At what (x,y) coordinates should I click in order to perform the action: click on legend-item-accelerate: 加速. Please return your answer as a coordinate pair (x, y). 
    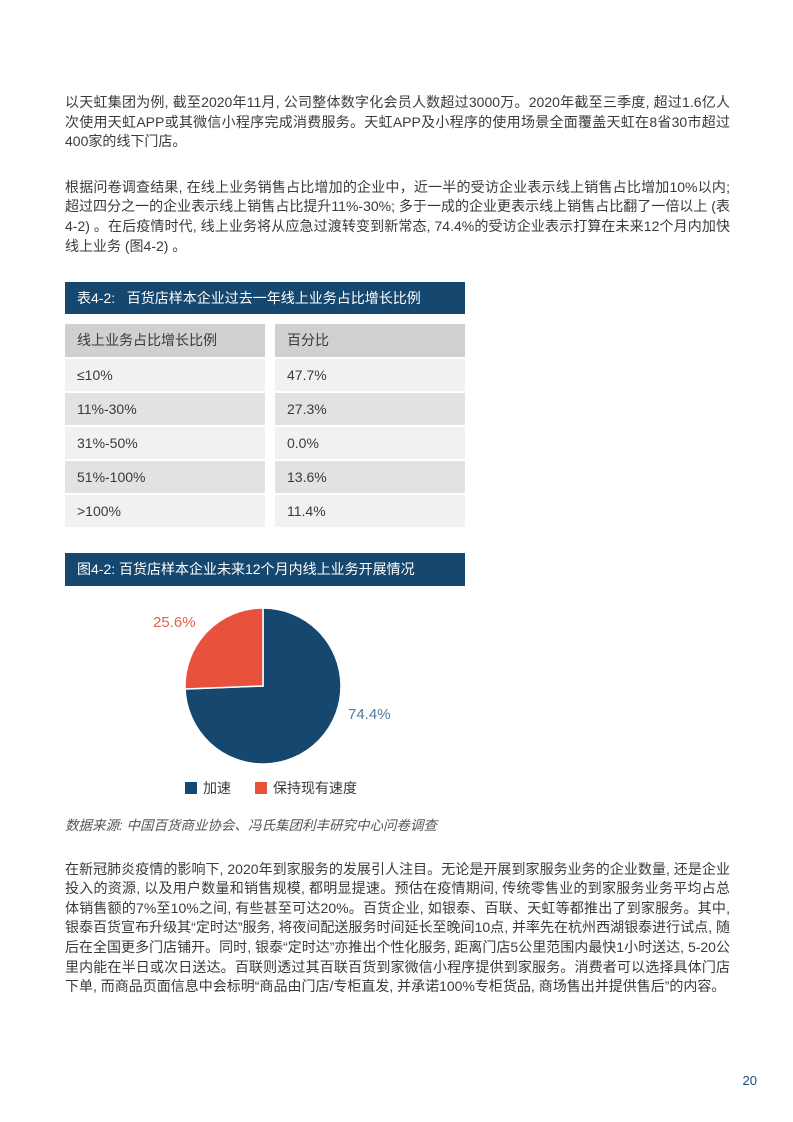
    Looking at the image, I should click on (208, 788).